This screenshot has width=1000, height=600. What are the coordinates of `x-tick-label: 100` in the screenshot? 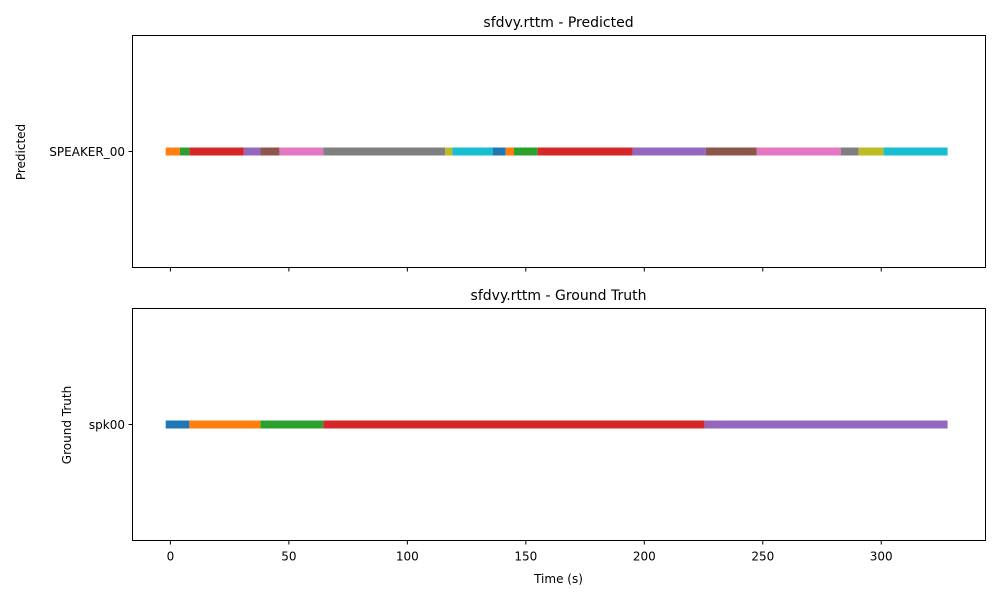 It's located at (407, 557).